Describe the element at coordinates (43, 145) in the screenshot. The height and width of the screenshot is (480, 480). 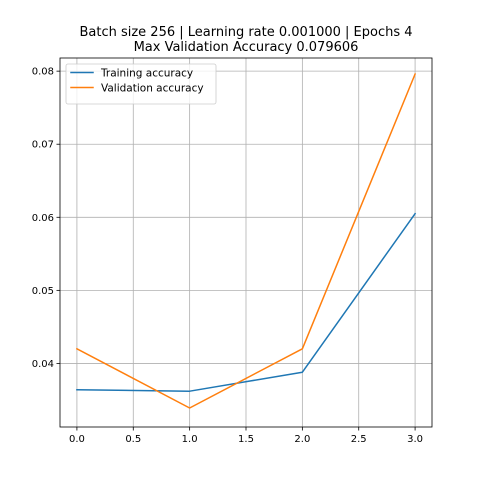
I see `y-tick-label: 0.07` at that location.